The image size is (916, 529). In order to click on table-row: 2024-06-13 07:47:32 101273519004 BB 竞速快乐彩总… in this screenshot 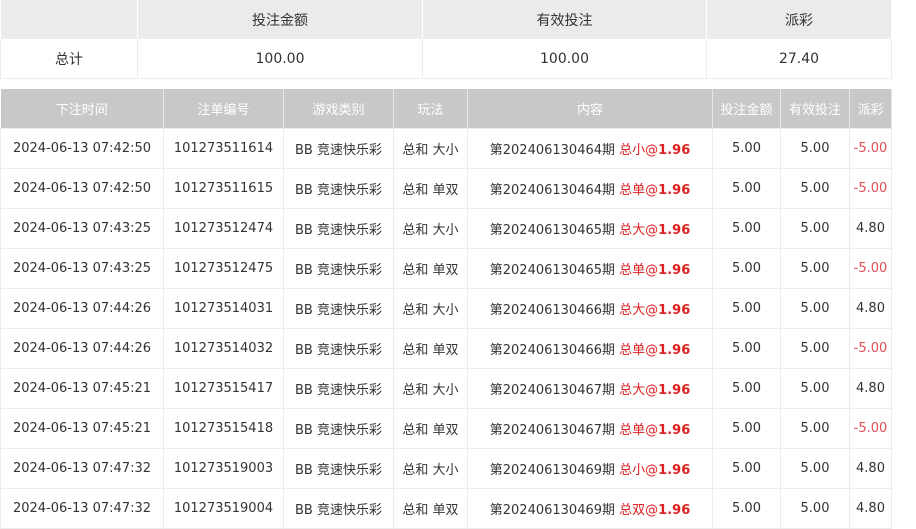, I will do `click(446, 508)`.